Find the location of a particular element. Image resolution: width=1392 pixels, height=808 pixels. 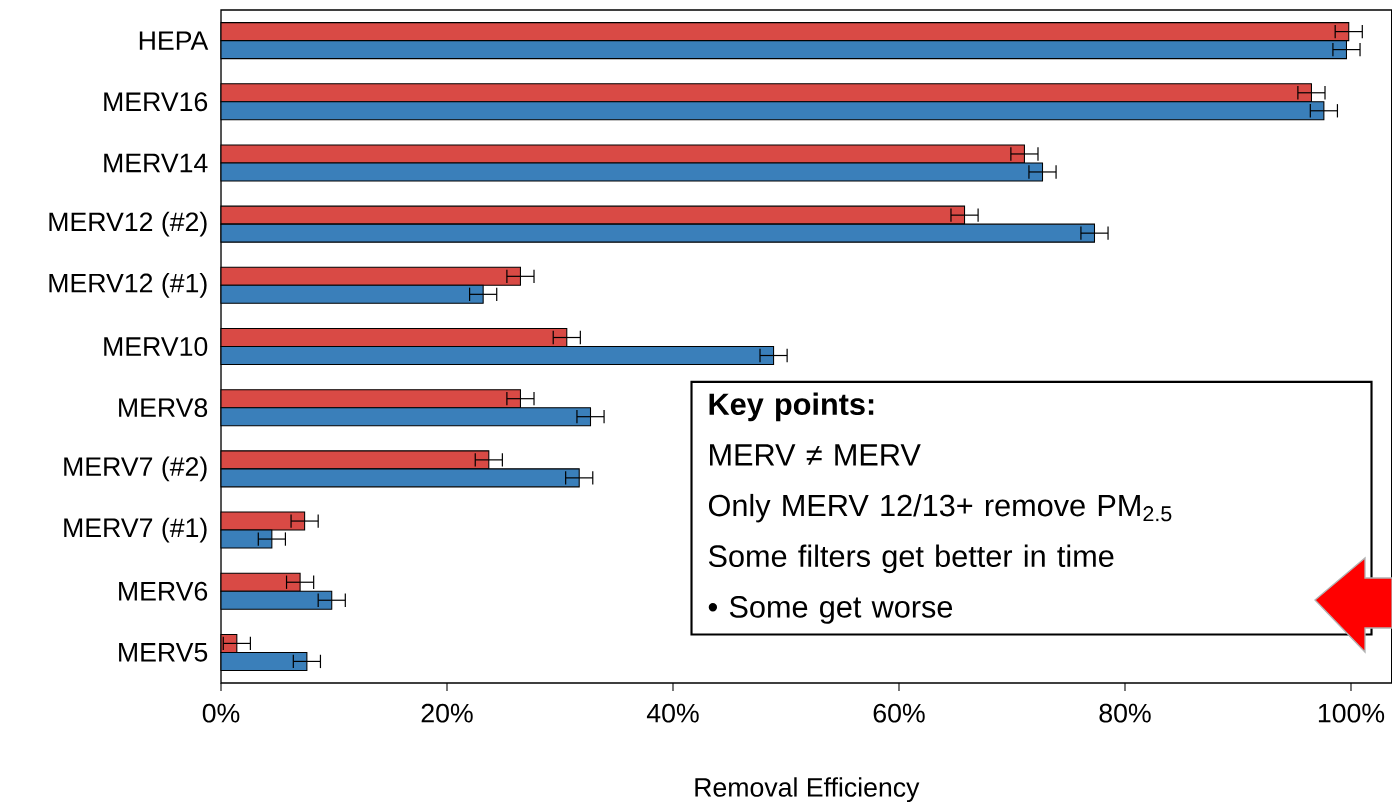

y-tick-label: MERV12 (#2) is located at coordinates (128, 224).